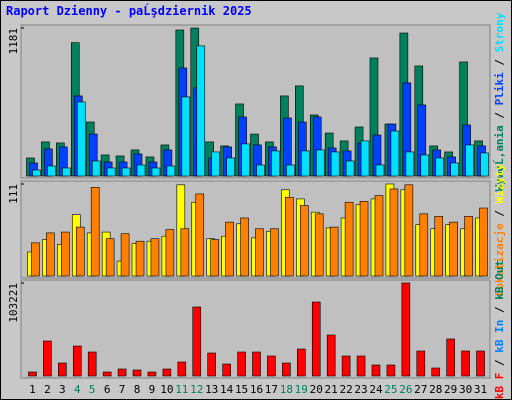 The height and width of the screenshot is (400, 512). I want to click on x-tick-label: 23, so click(360, 389).